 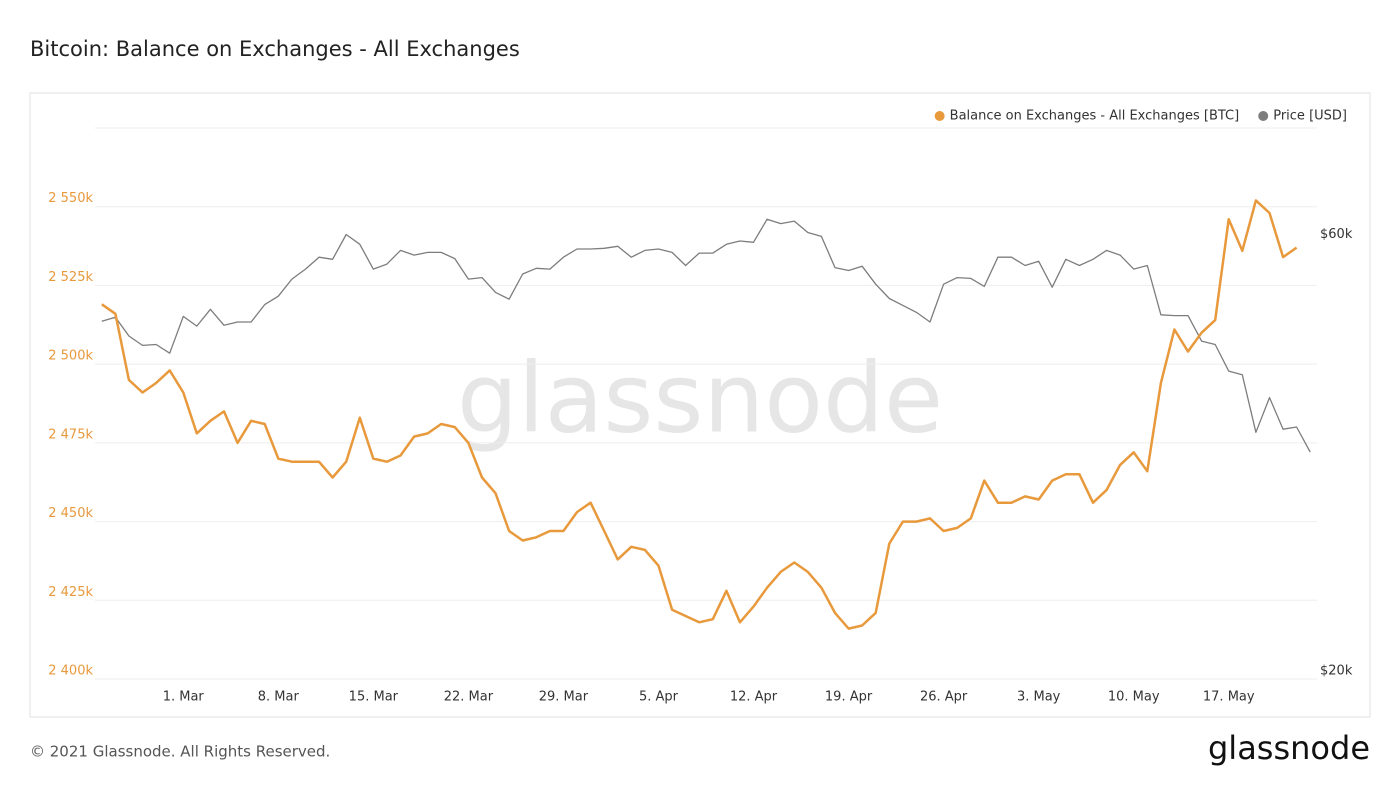 What do you see at coordinates (469, 697) in the screenshot?
I see `x-tick-label: 22. Mar` at bounding box center [469, 697].